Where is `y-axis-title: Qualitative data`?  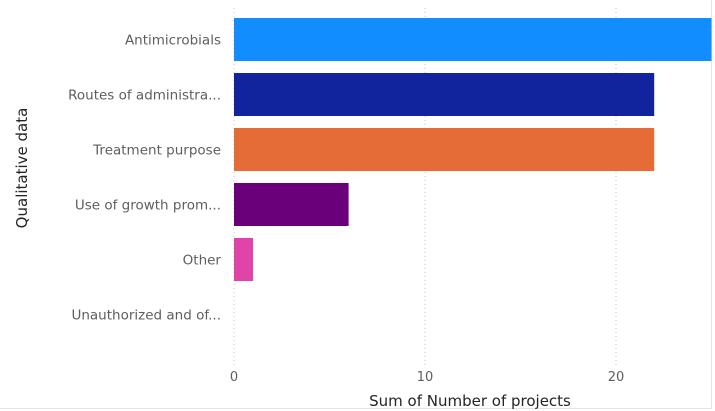 y-axis-title: Qualitative data is located at coordinates (22, 168).